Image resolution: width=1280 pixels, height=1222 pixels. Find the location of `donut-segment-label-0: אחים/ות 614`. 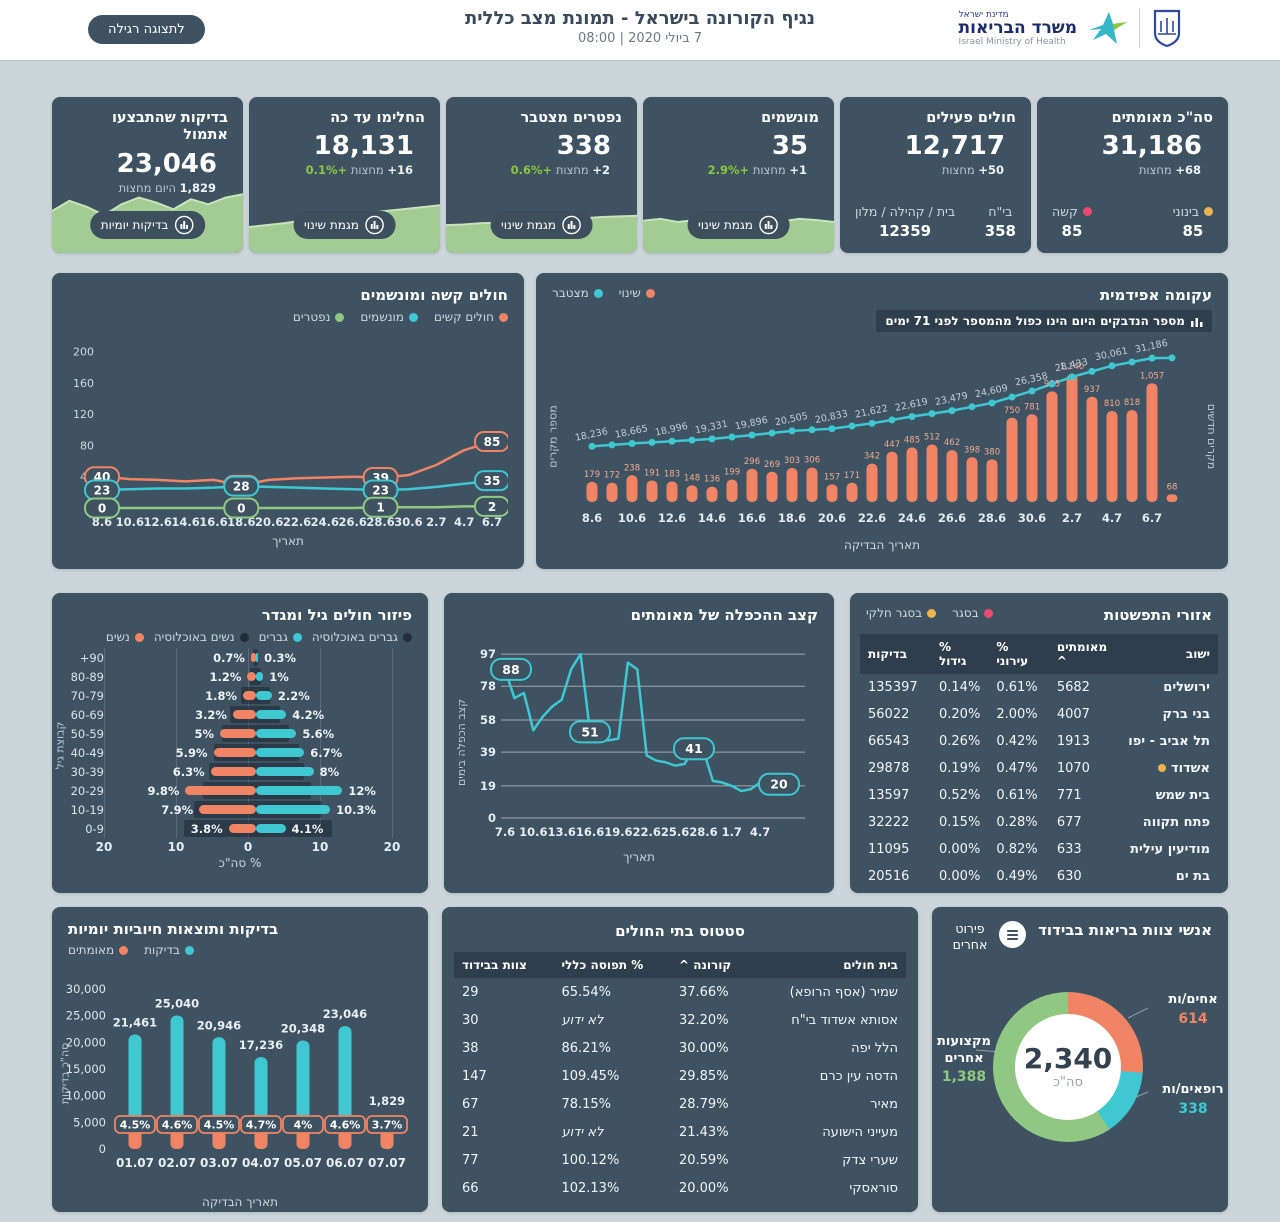

donut-segment-label-0: אחים/ות 614 is located at coordinates (1193, 1010).